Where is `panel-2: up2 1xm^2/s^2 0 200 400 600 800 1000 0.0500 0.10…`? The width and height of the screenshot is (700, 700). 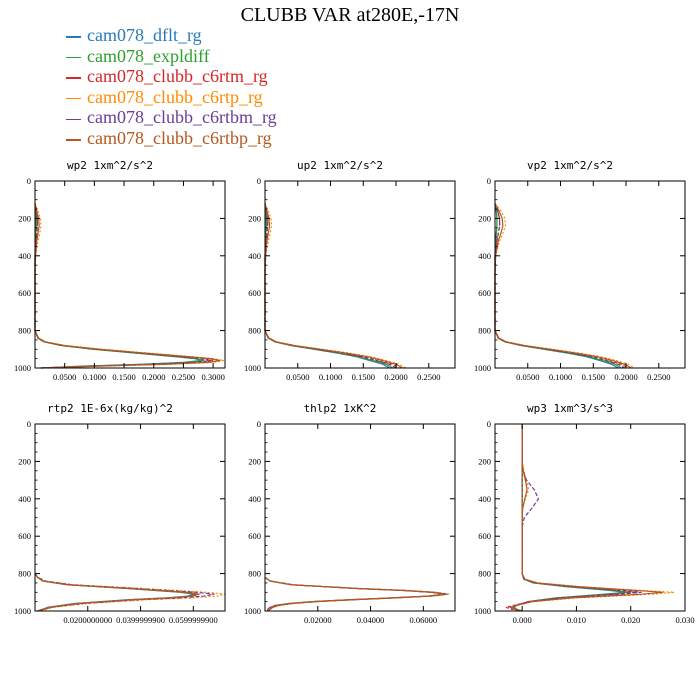
panel-2: up2 1xm^2/s^2 0 200 400 600 800 1000 0.0500 0.10… is located at coordinates (350, 270).